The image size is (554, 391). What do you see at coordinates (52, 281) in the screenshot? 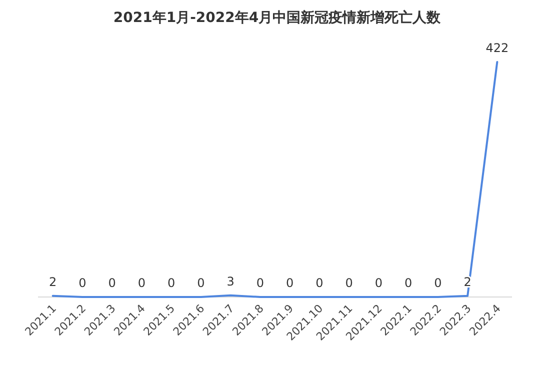
I see `data-label: 2` at bounding box center [52, 281].